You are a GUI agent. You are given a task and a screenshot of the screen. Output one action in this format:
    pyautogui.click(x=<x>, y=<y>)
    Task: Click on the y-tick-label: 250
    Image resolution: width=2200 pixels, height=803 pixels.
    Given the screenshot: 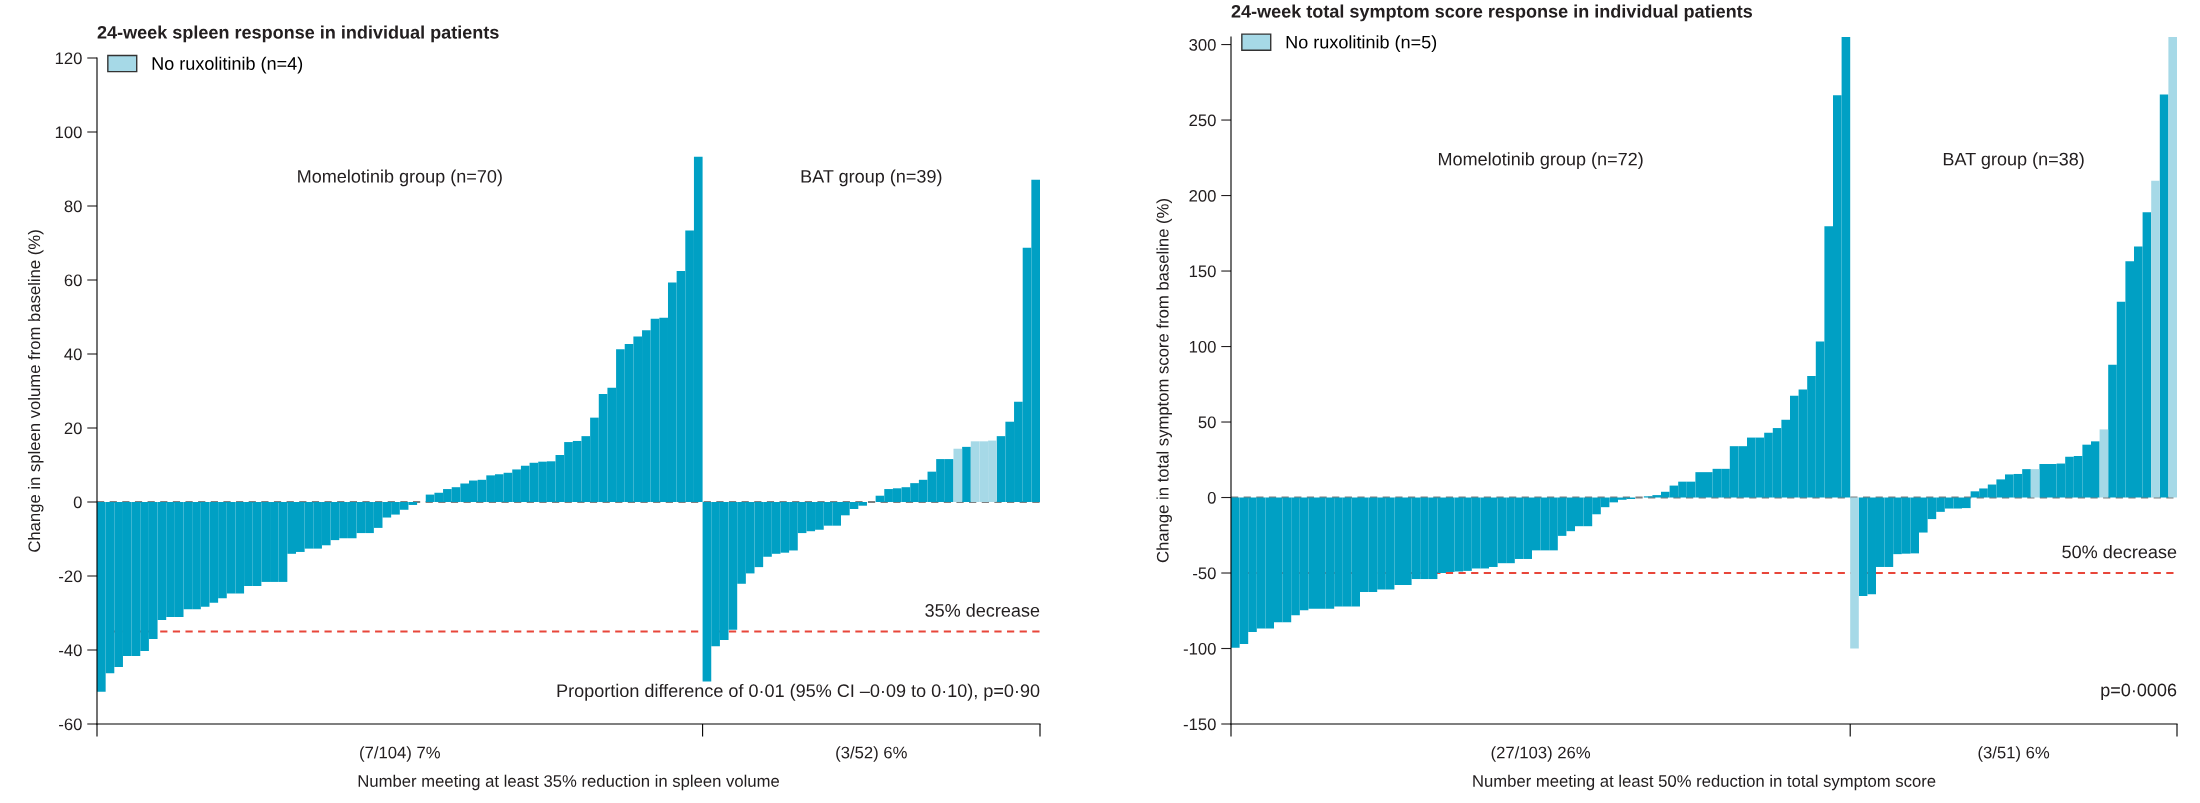 What is the action you would take?
    pyautogui.click(x=1202, y=120)
    